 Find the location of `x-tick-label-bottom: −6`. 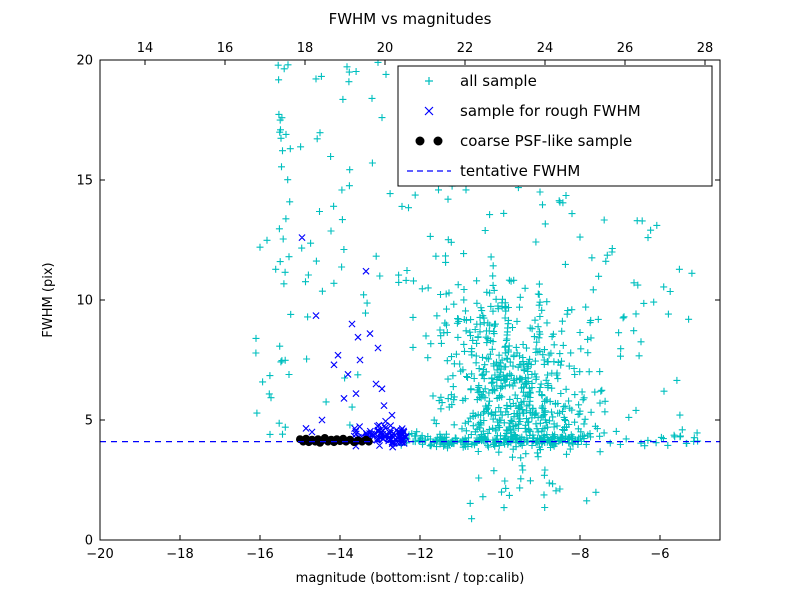

x-tick-label-bottom: −6 is located at coordinates (659, 554).